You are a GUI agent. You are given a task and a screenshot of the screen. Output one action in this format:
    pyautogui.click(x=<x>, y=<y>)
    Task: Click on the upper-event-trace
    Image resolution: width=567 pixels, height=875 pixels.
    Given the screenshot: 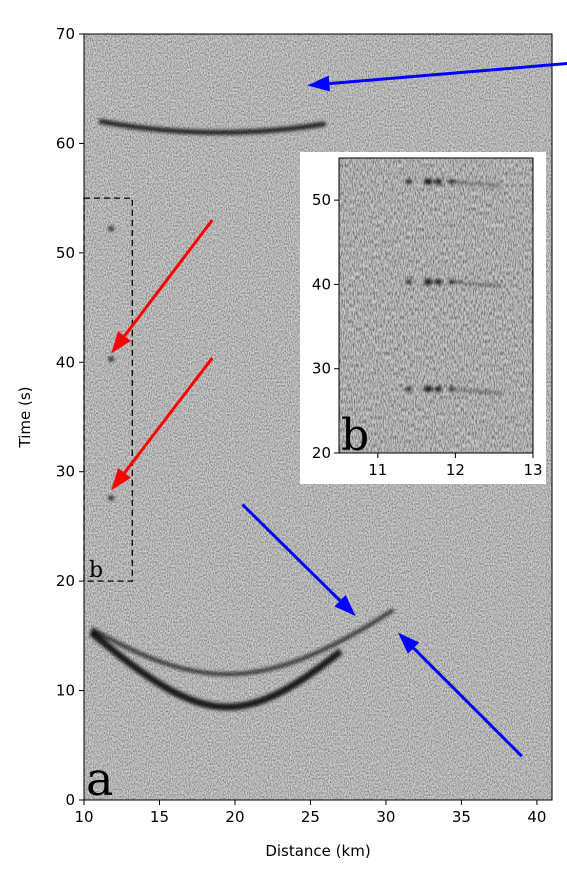 What is the action you would take?
    pyautogui.click(x=212, y=126)
    